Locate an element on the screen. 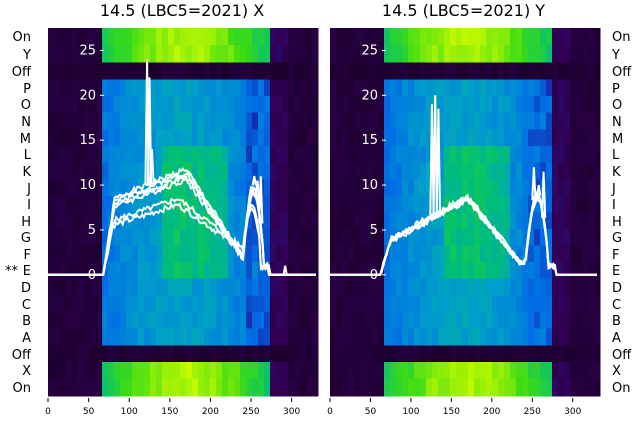  y-tick-label: 15 is located at coordinates (87, 140).